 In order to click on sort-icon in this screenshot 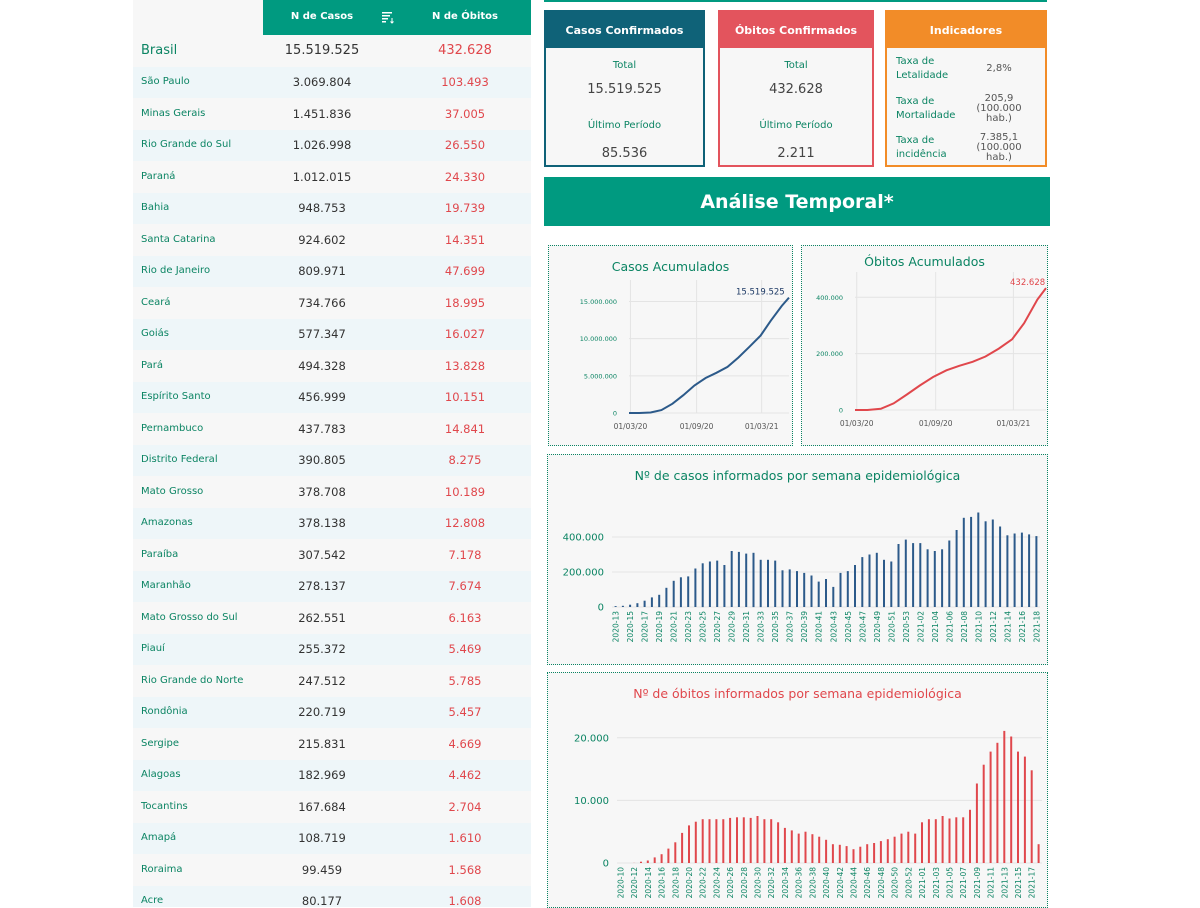, I will do `click(388, 17)`.